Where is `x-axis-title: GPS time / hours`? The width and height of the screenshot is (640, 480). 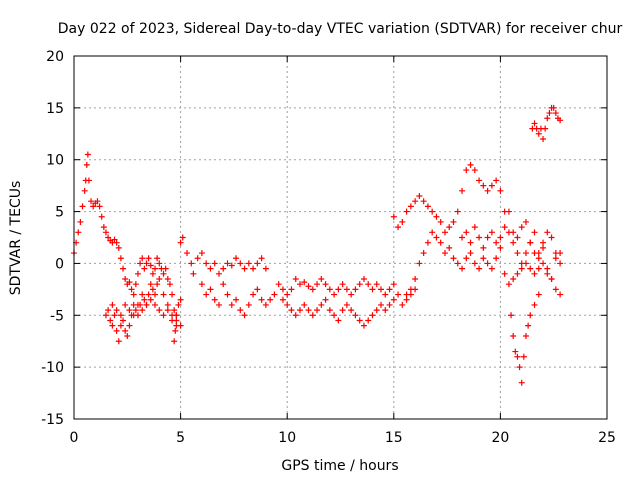 x-axis-title: GPS time / hours is located at coordinates (339, 466).